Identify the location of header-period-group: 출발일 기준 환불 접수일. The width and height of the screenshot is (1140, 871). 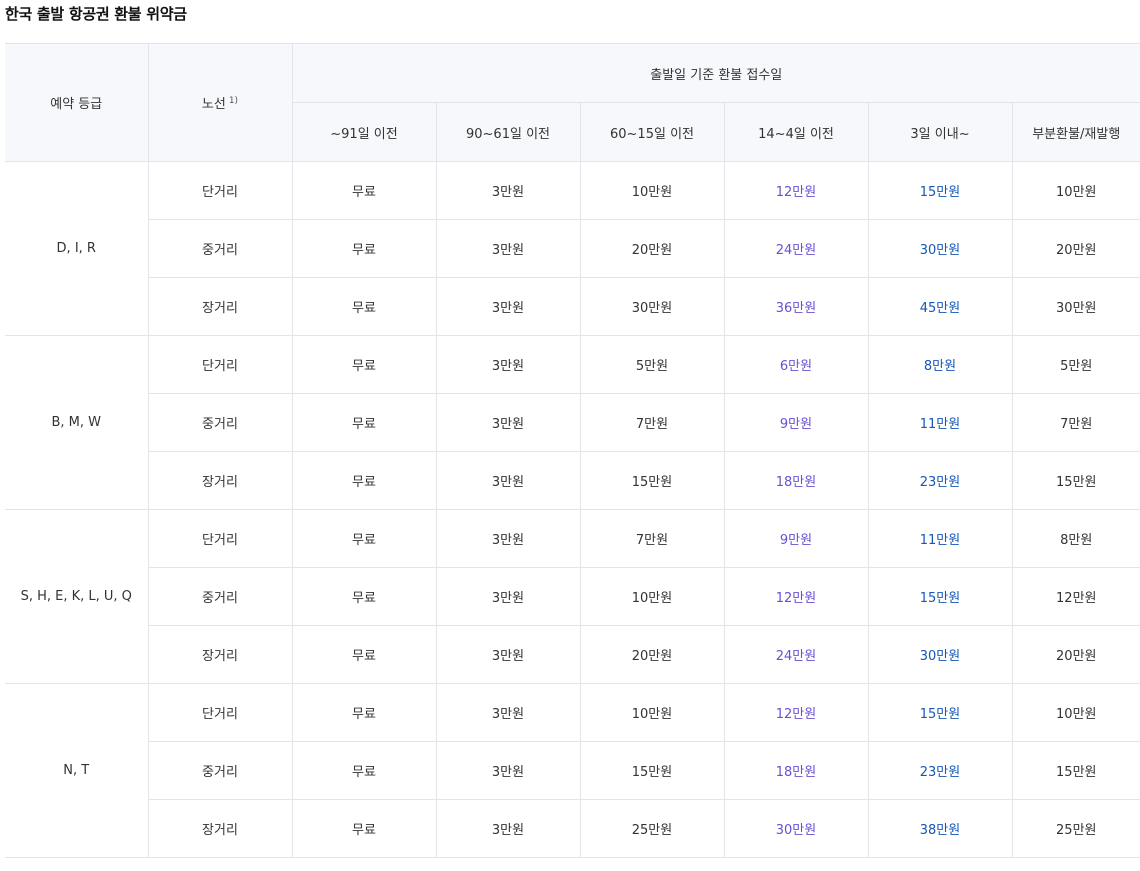
(715, 73).